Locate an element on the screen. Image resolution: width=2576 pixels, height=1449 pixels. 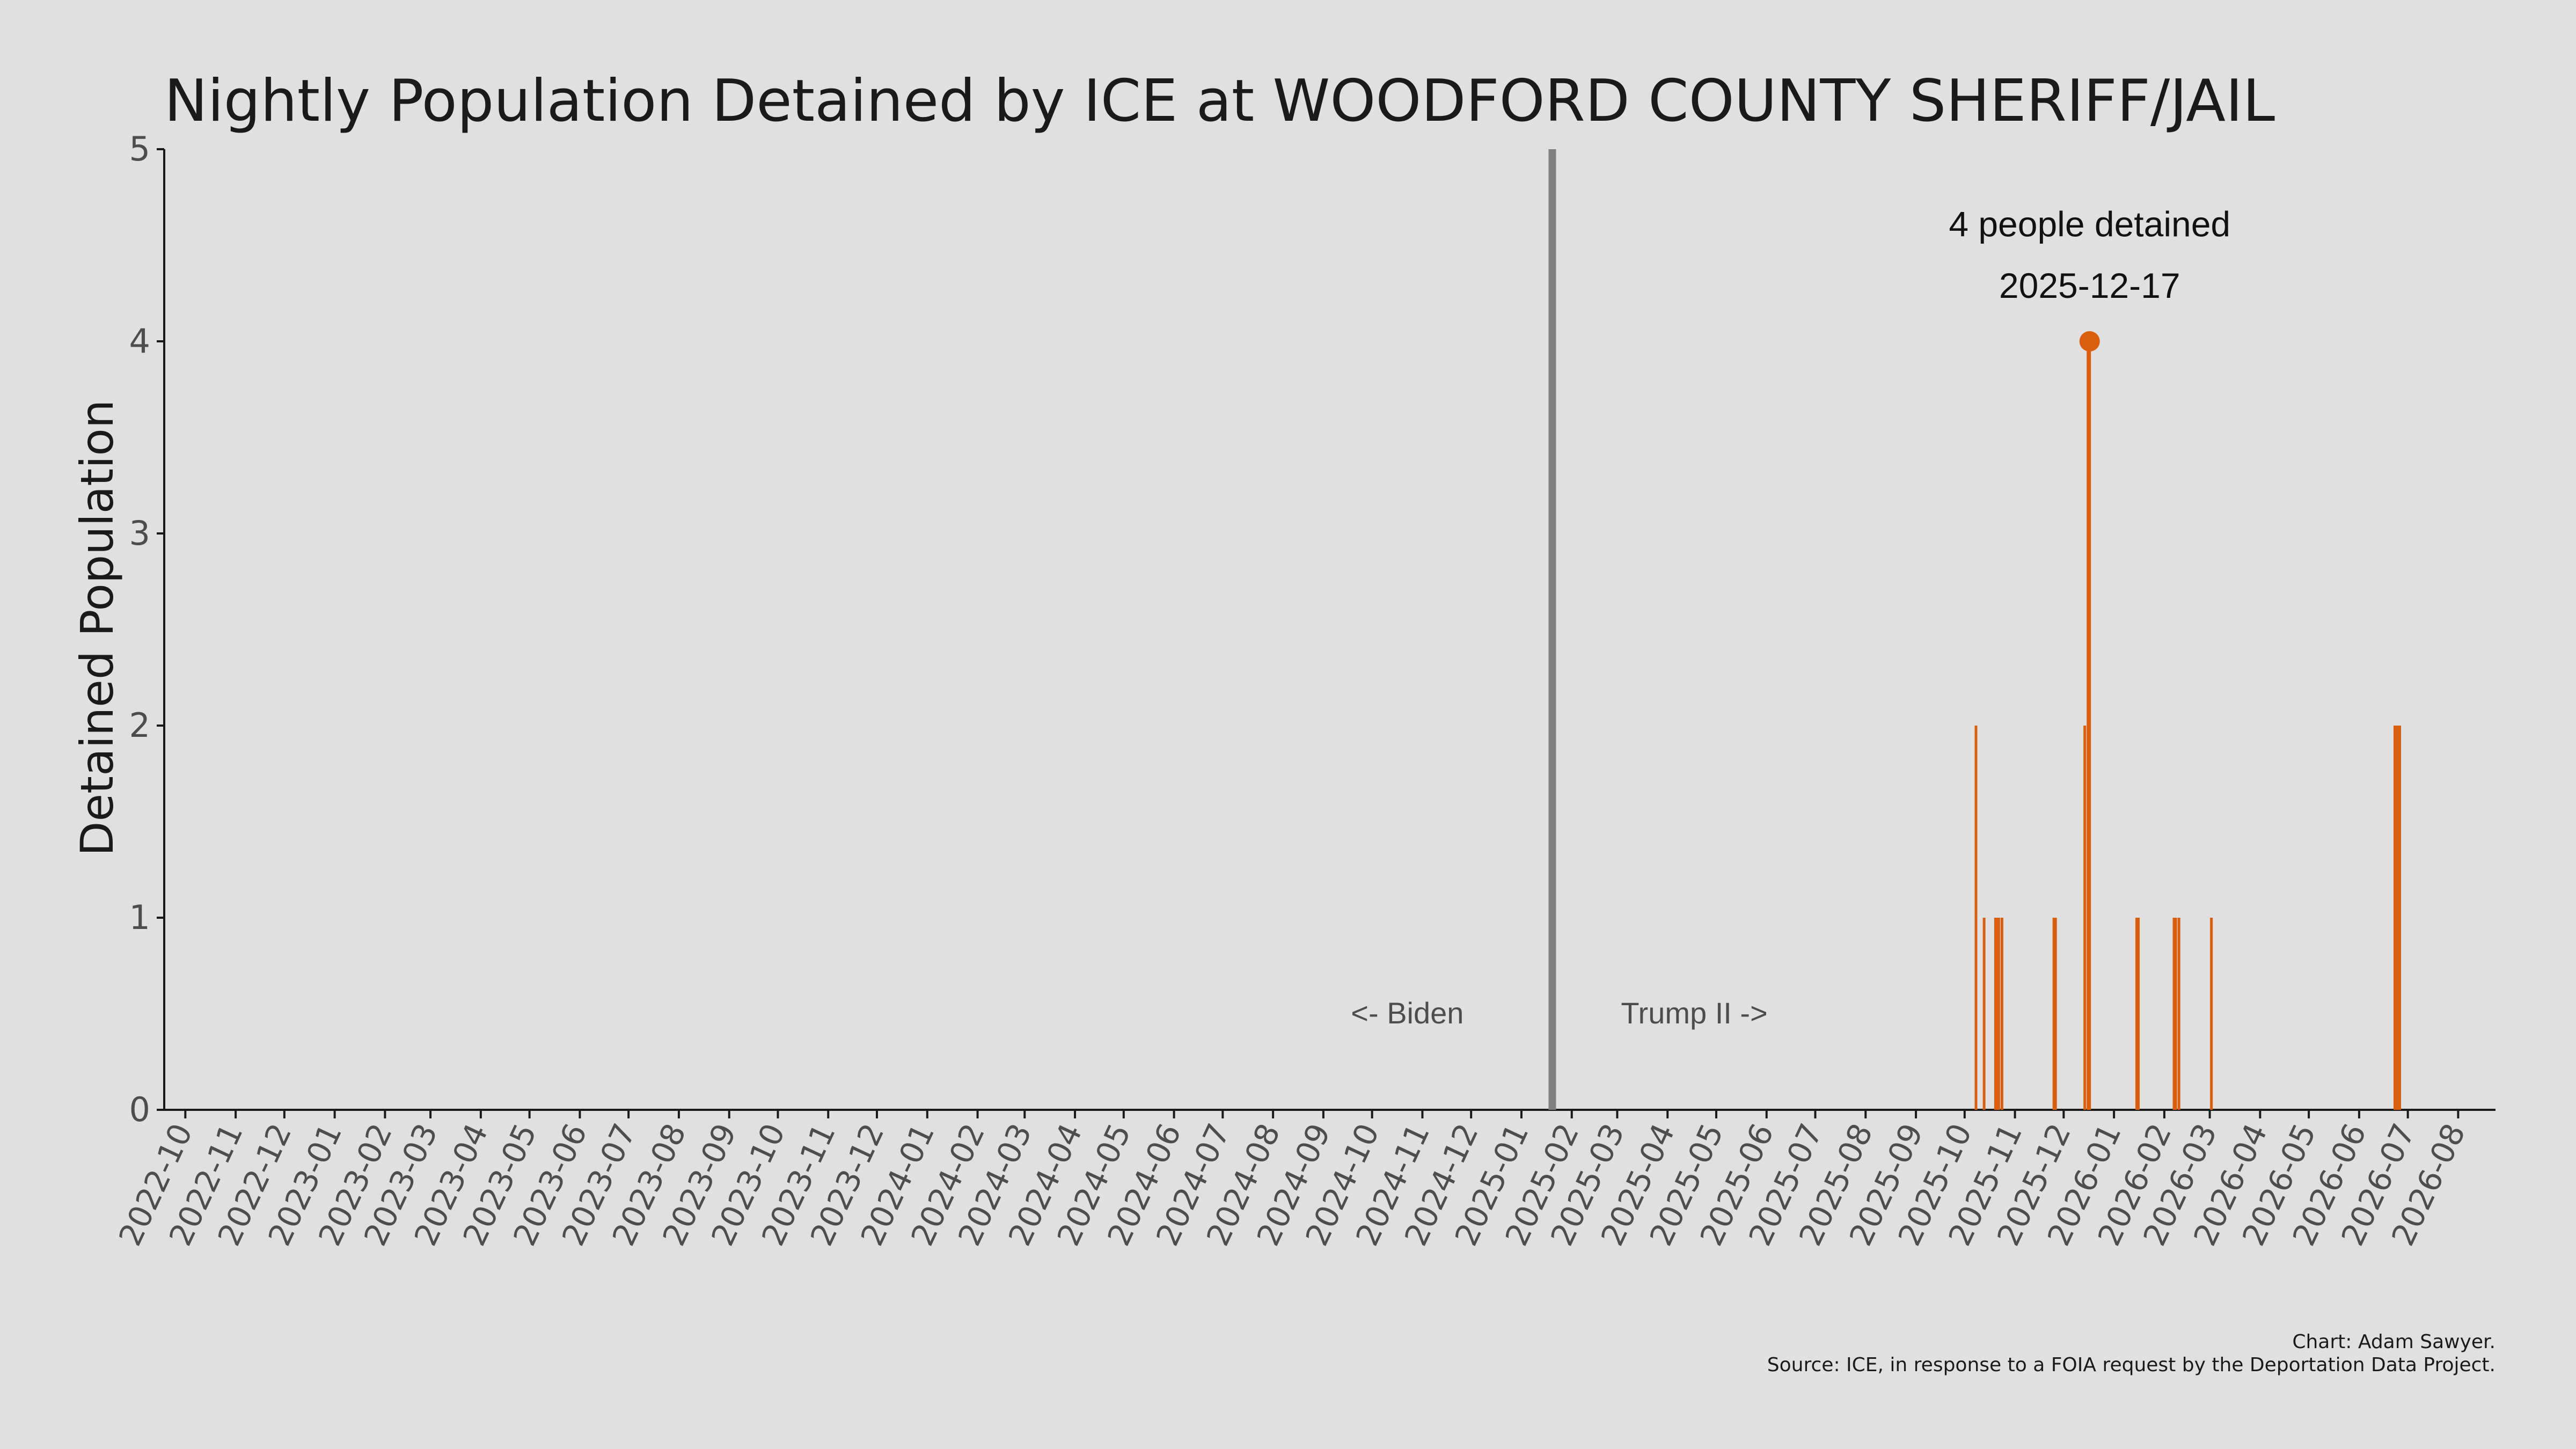
y-tick-label: 5 is located at coordinates (139, 149).